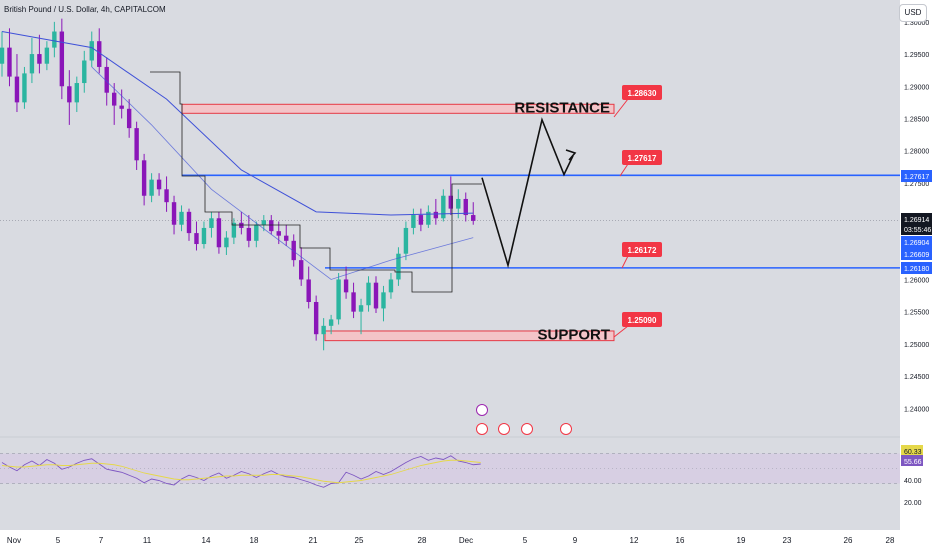  Describe the element at coordinates (913, 503) in the screenshot. I see `rsi-level-label: 20.00` at that location.